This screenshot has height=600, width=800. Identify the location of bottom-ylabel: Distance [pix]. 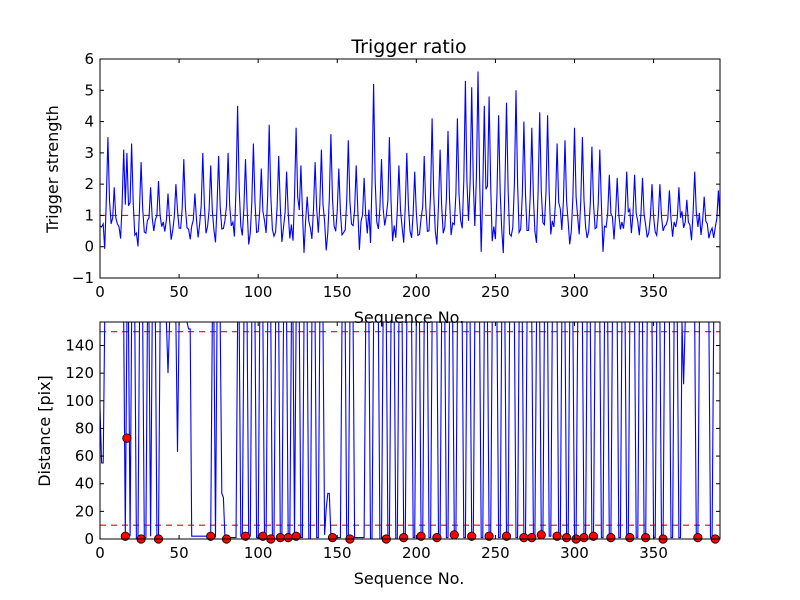
(44, 431).